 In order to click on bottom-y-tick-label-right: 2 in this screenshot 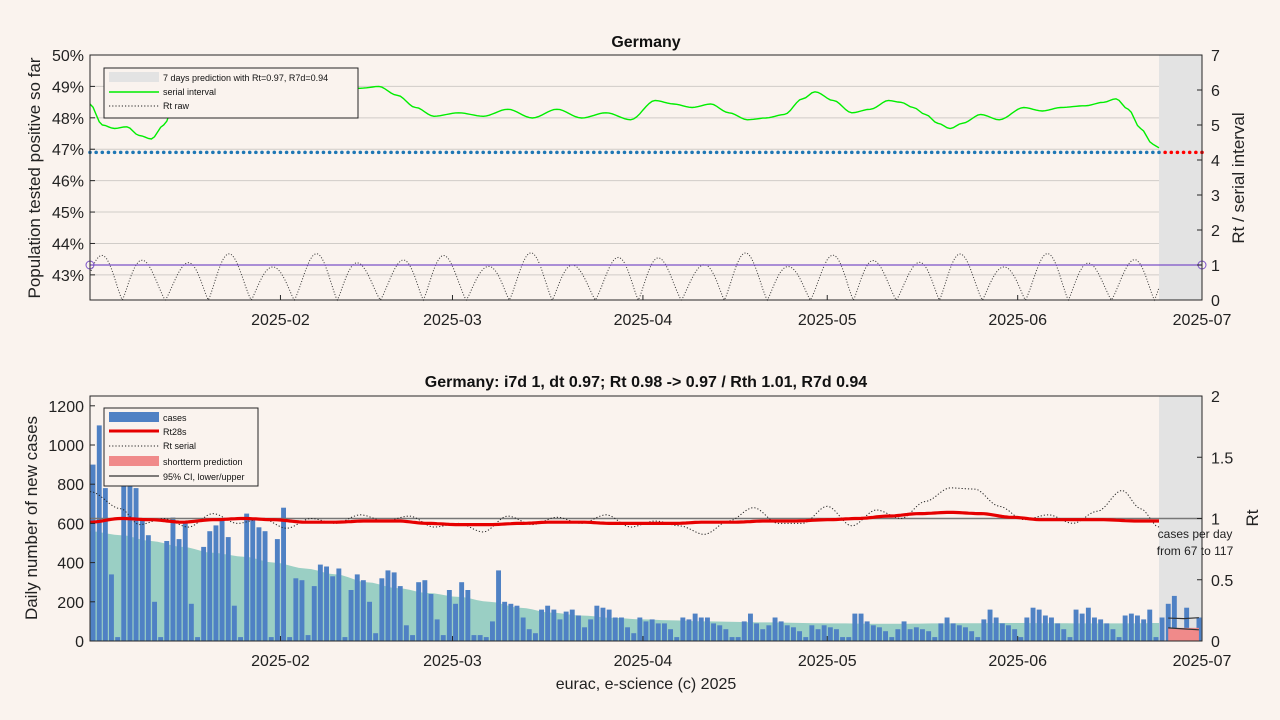, I will do `click(1215, 397)`.